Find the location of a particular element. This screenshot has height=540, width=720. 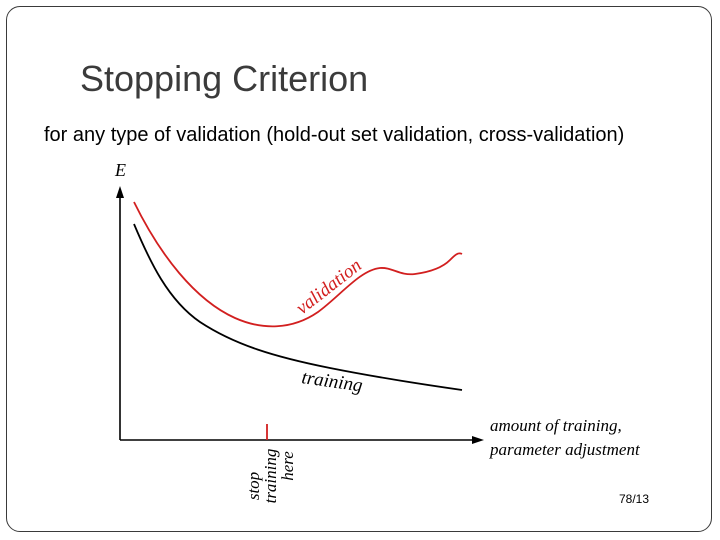

stop-label-line1: stop is located at coordinates (253, 486).